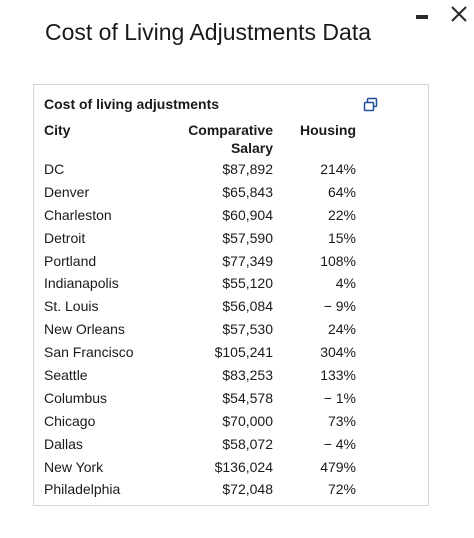  Describe the element at coordinates (89, 352) in the screenshot. I see `cell-city: San Francisco` at that location.